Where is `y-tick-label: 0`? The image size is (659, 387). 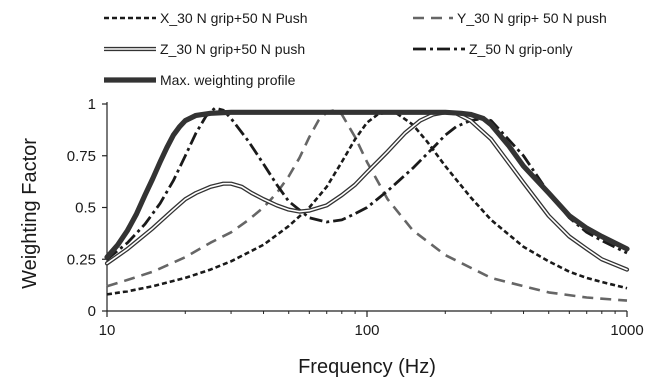
y-tick-label: 0 is located at coordinates (92, 311).